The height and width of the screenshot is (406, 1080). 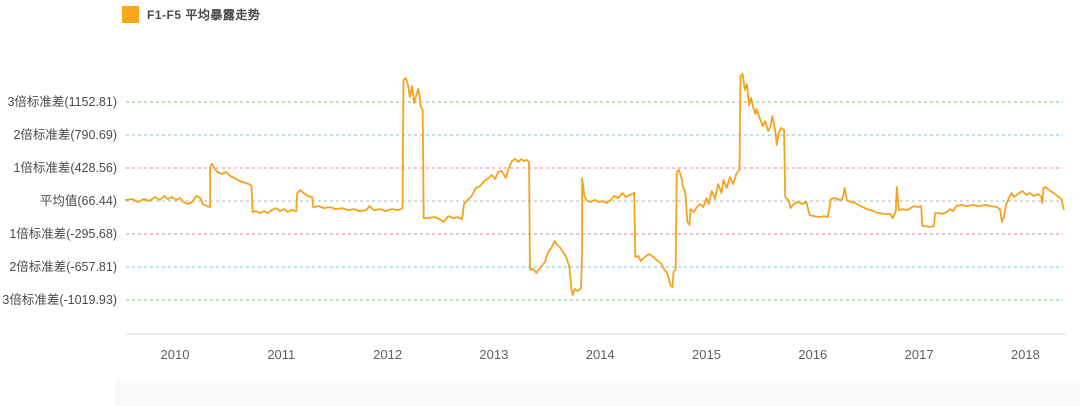 What do you see at coordinates (130, 14) in the screenshot?
I see `legend-swatch-icon` at bounding box center [130, 14].